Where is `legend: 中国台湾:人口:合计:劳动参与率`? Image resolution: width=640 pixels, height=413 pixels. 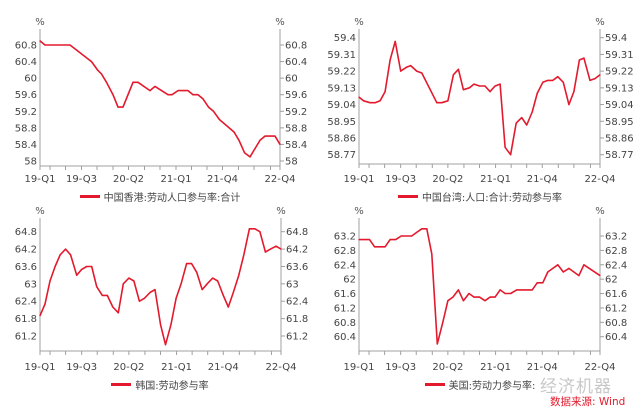
legend: 中国台湾:人口:合计:劳动参与率 is located at coordinates (480, 196).